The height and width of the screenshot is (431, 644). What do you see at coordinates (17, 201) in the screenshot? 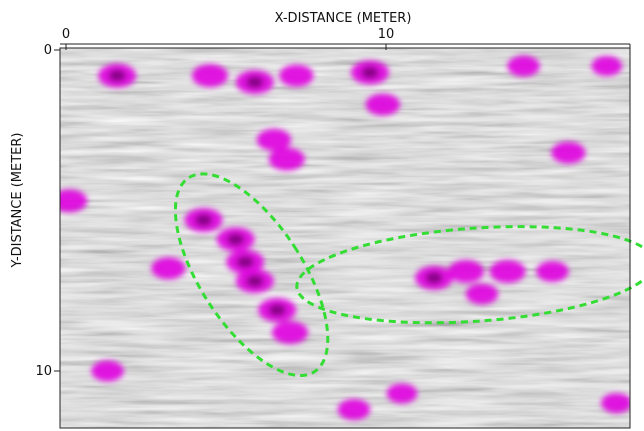
I see `y-axis-label: Y-DISTANCE (METER)` at bounding box center [17, 201].